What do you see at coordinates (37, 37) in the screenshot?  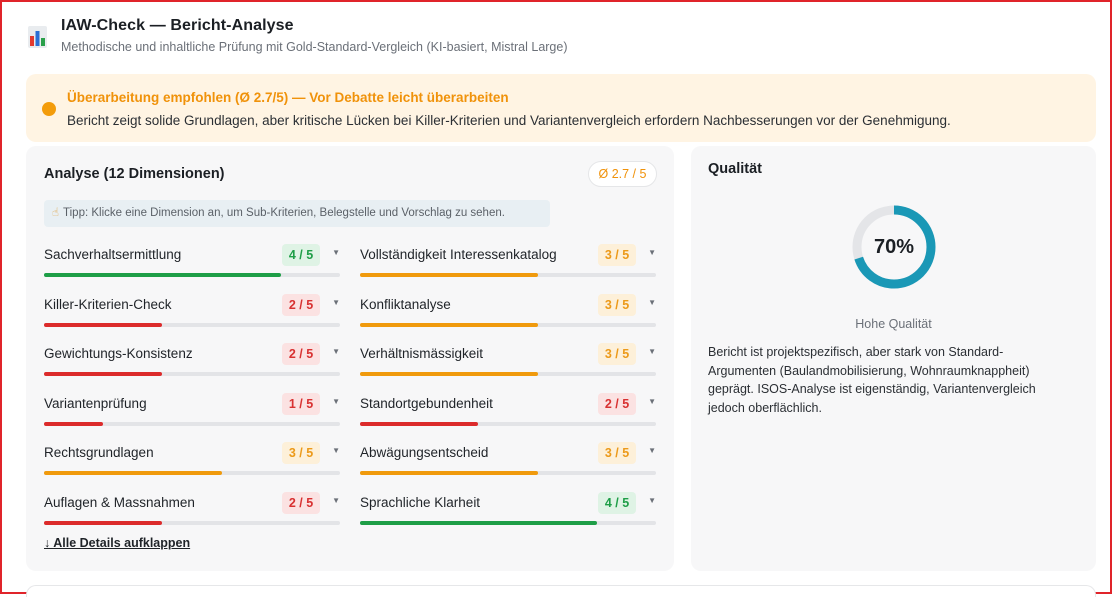 I see `bar-chart-icon` at bounding box center [37, 37].